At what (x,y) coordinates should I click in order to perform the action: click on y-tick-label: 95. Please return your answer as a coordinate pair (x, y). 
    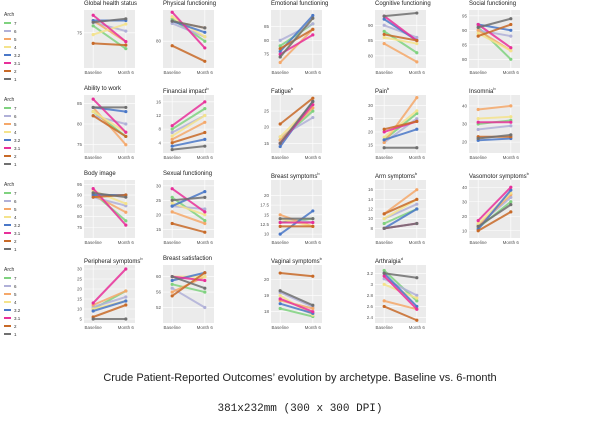
    Looking at the image, I should click on (465, 15).